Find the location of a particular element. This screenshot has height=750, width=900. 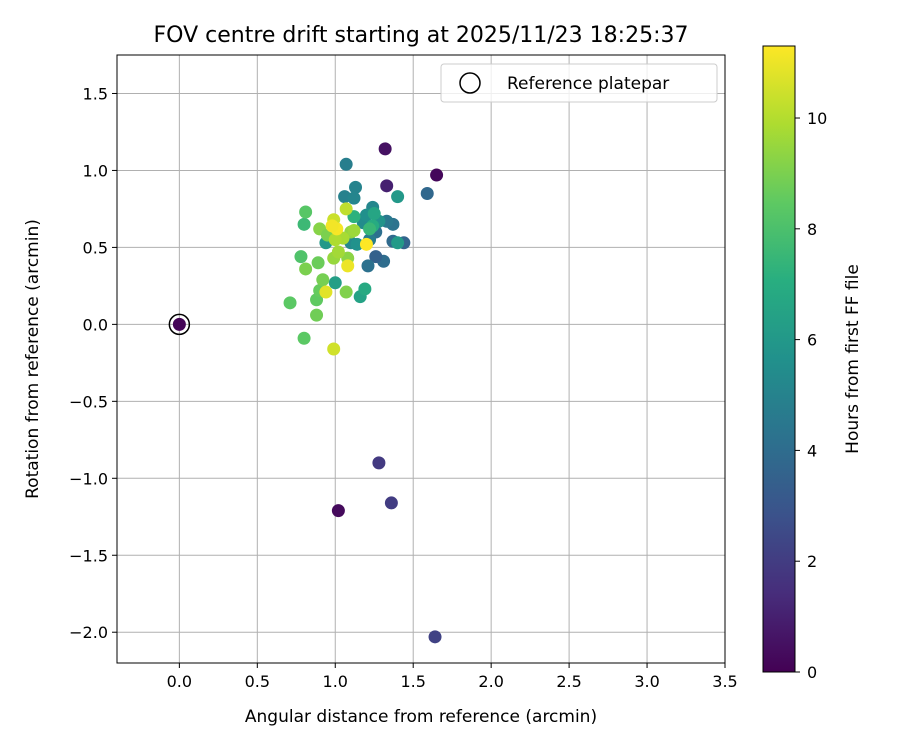

x-tick-label: 3.5 is located at coordinates (724, 681).